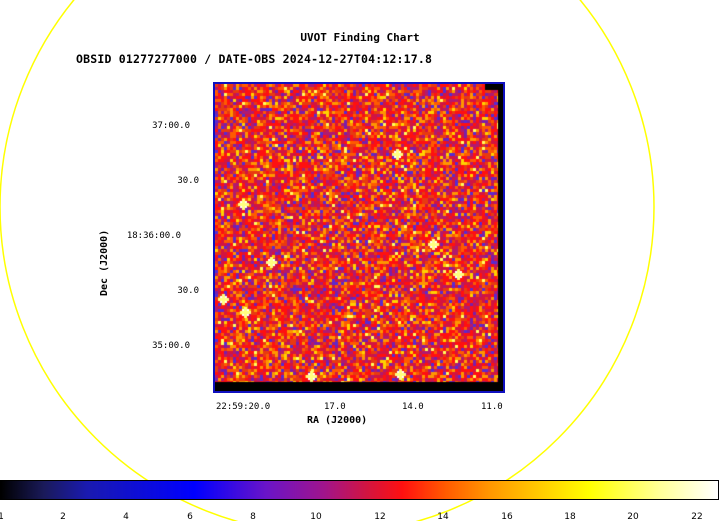 Image resolution: width=720 pixels, height=522 pixels. What do you see at coordinates (359, 490) in the screenshot?
I see `colorbar` at bounding box center [359, 490].